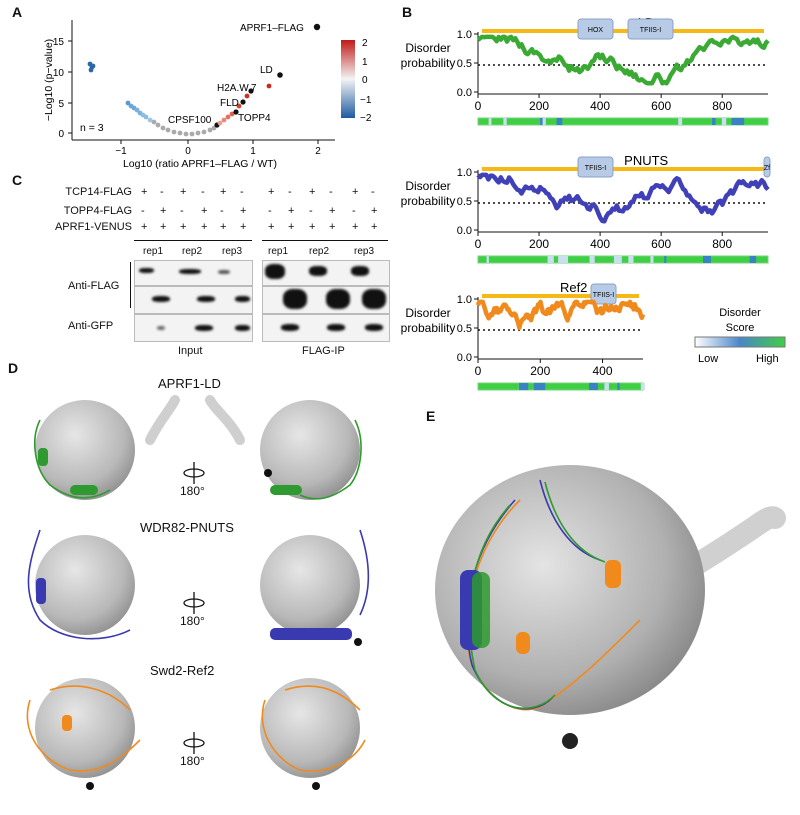 This screenshot has width=800, height=815. I want to click on annot-ld: LD, so click(266, 70).